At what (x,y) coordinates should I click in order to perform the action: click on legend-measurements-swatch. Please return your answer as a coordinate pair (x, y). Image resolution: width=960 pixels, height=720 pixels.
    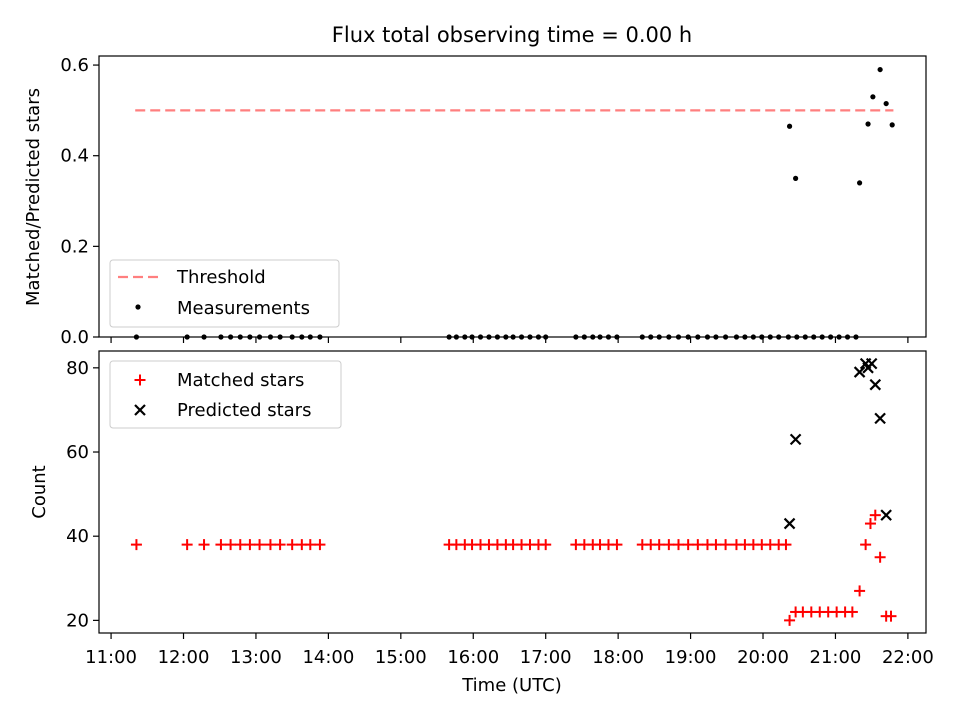
    Looking at the image, I should click on (138, 307).